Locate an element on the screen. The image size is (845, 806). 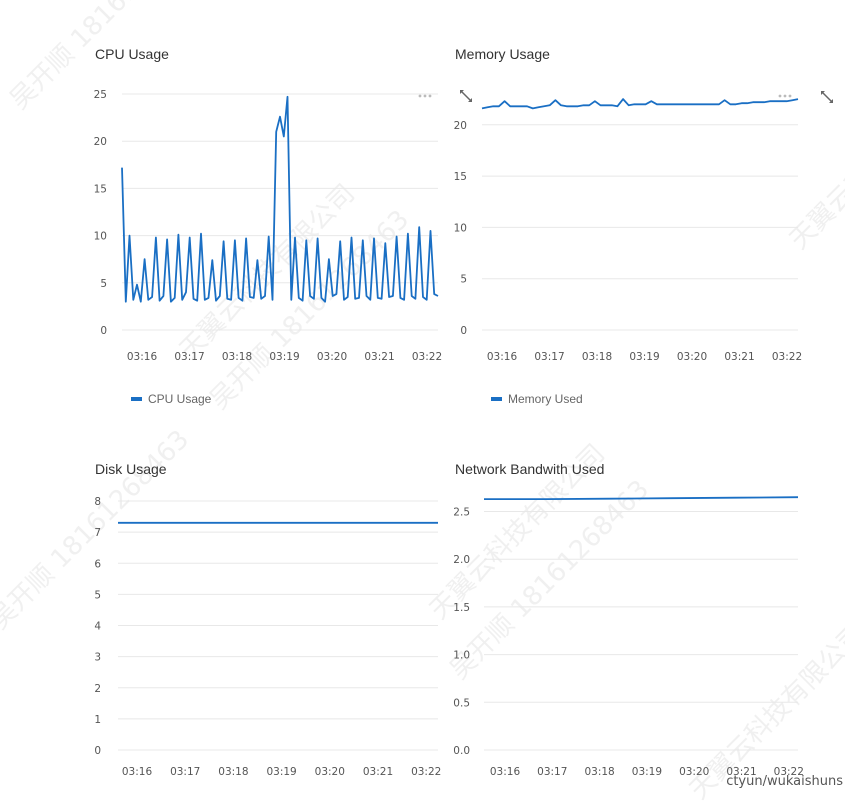
y-tick-label: 25 is located at coordinates (100, 95).